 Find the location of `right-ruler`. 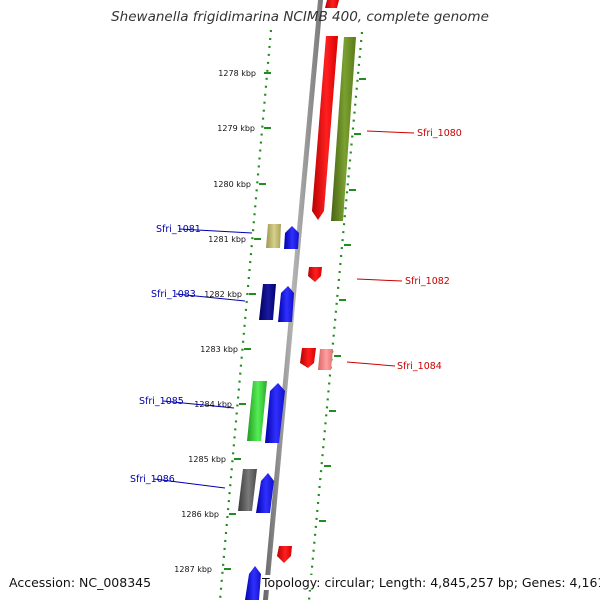

right-ruler is located at coordinates (336, 315).